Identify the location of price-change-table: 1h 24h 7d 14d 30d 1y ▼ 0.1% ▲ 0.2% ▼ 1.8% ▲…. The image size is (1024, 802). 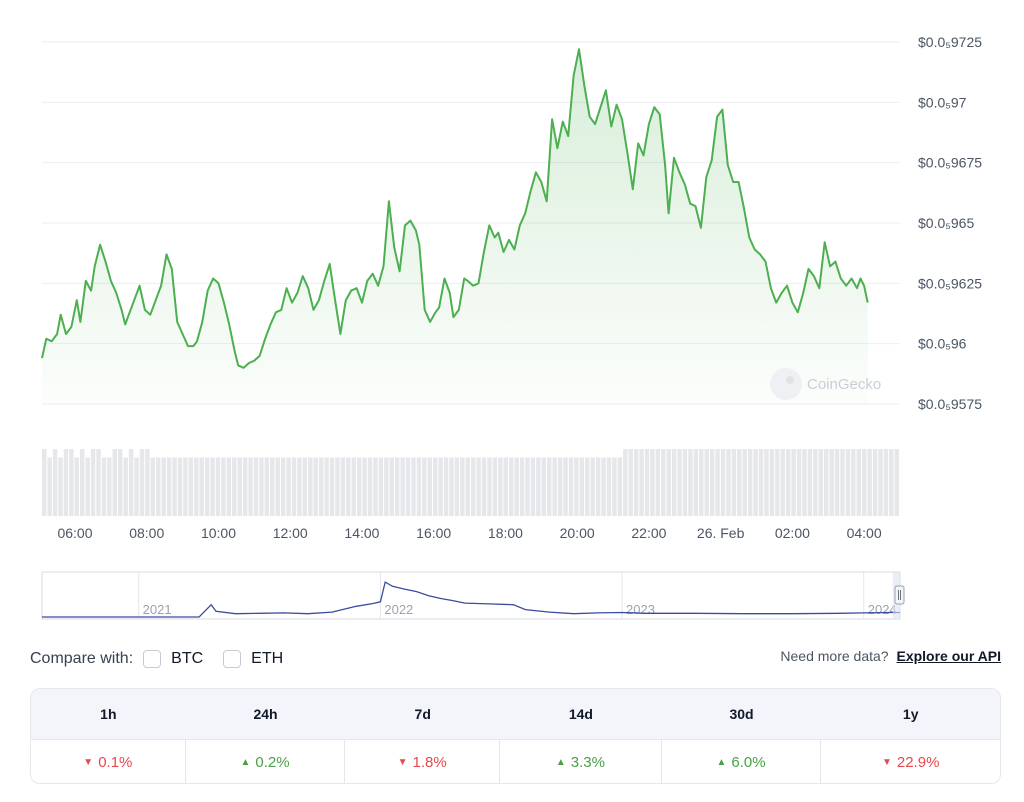
(515, 736).